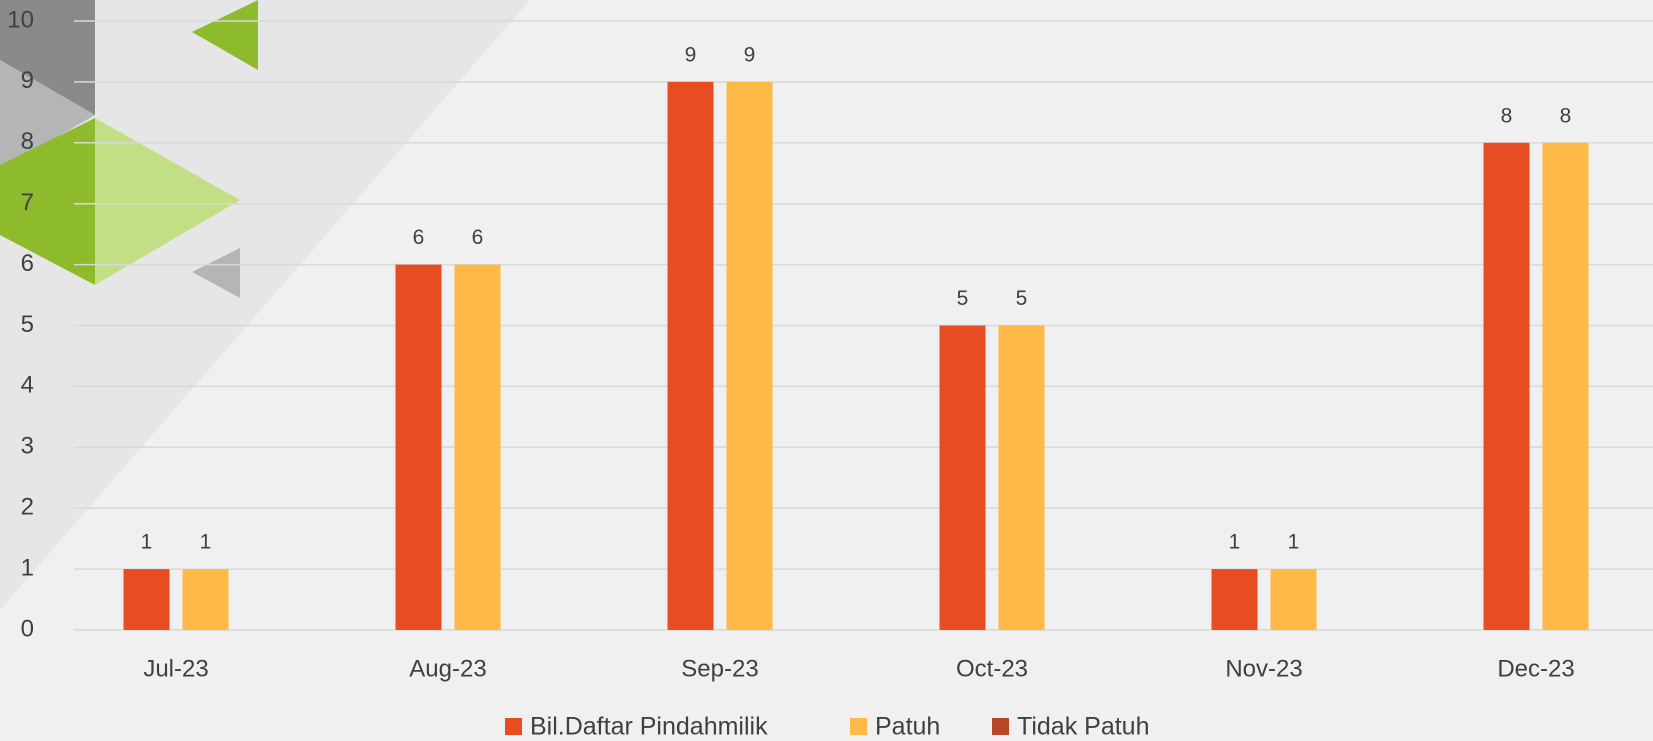  What do you see at coordinates (649, 727) in the screenshot?
I see `legend-label: Bil.Daftar Pindahmilik` at bounding box center [649, 727].